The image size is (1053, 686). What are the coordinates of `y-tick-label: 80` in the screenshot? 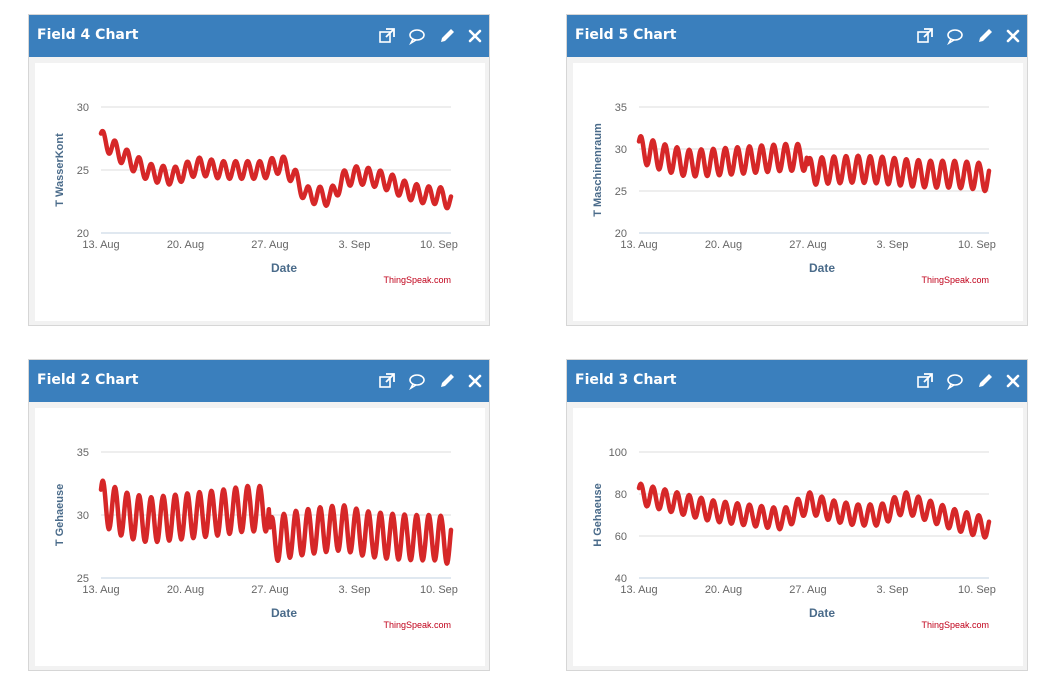 It's located at (621, 495).